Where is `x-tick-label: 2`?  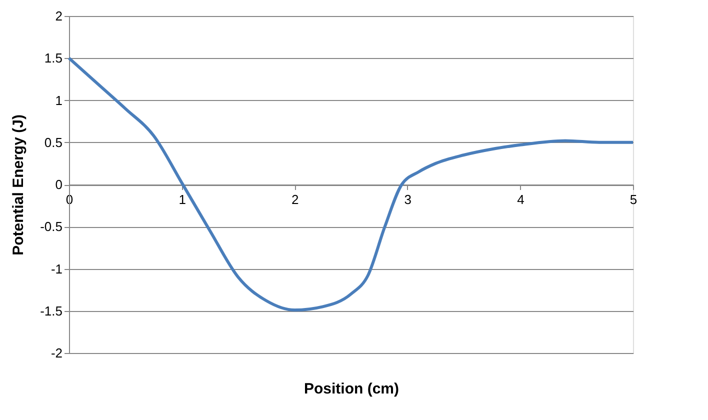 x-tick-label: 2 is located at coordinates (295, 199).